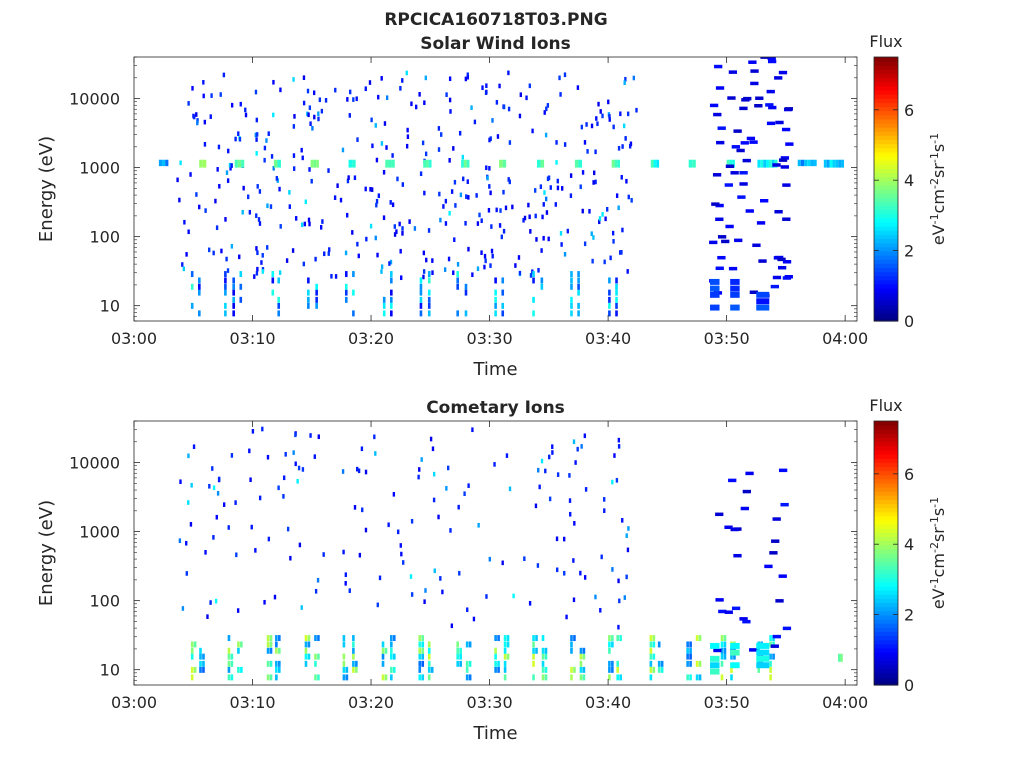 The image size is (1024, 768). Describe the element at coordinates (727, 338) in the screenshot. I see `x-tick-label: 03:50` at that location.